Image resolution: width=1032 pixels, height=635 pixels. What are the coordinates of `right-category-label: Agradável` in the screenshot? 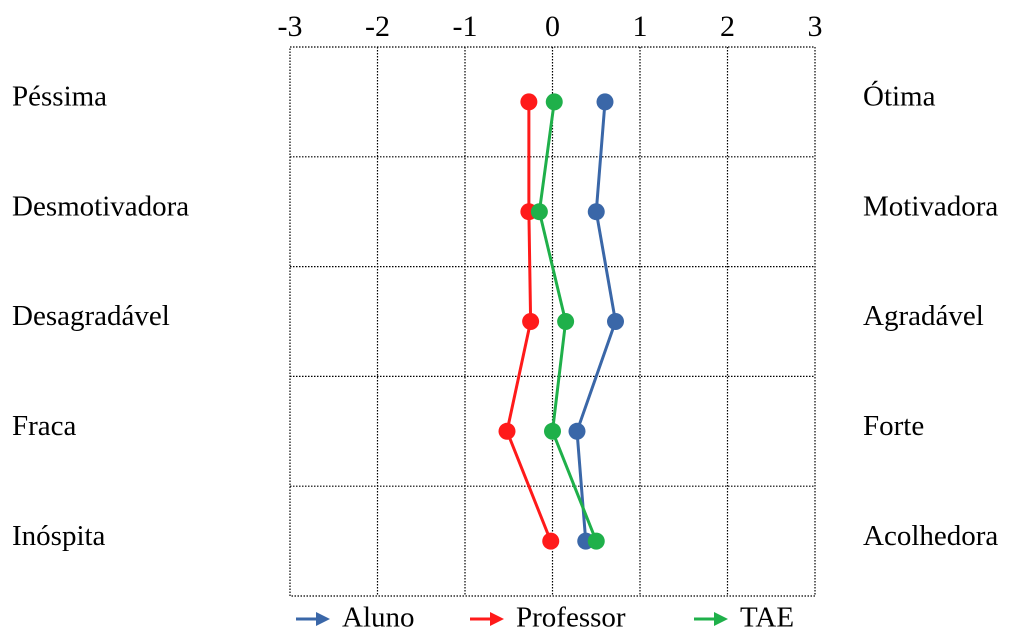 It's located at (923, 316).